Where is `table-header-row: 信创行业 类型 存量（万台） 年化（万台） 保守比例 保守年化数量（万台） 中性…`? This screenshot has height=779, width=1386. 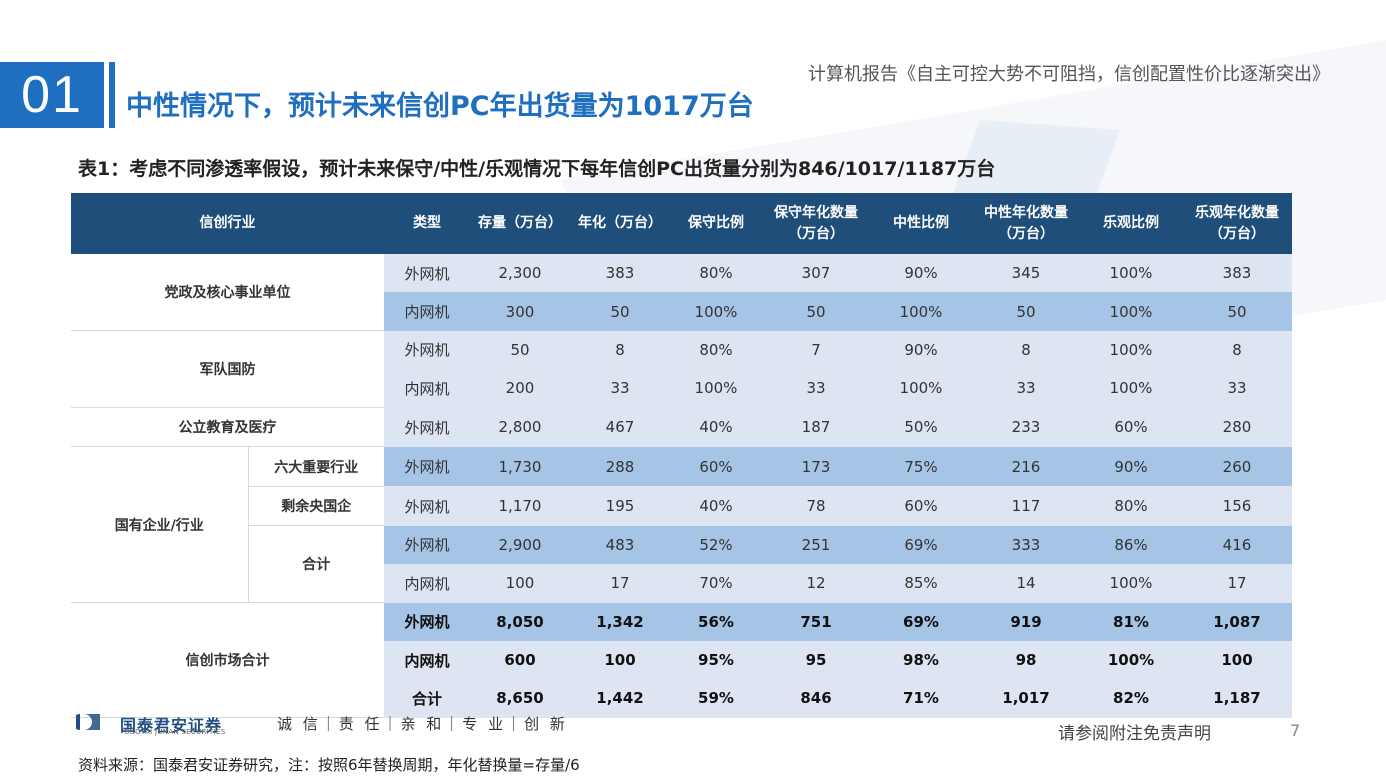 table-header-row: 信创行业 类型 存量（万台） 年化（万台） 保守比例 保守年化数量（万台） 中性… is located at coordinates (681, 223).